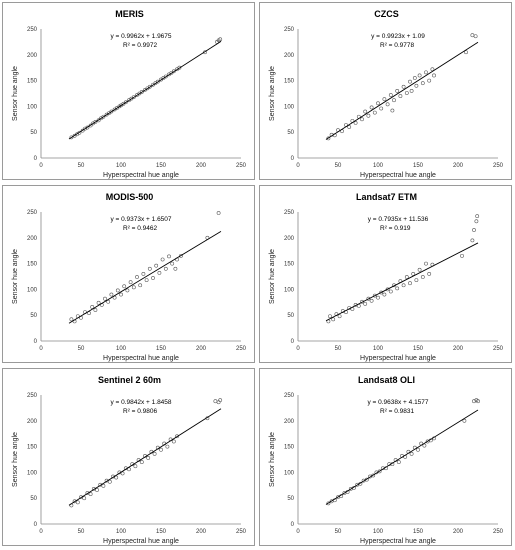  I want to click on chart-title: Landsat8 OLI, so click(386, 380).